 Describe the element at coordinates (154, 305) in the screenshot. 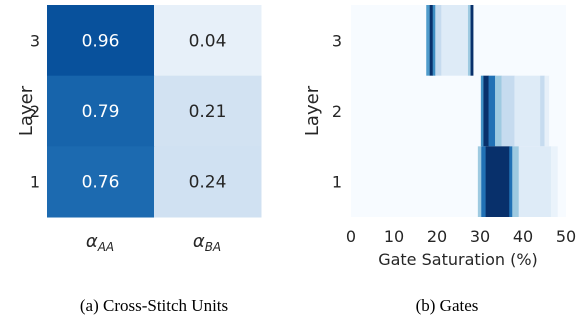

I see `cross-stitch-caption: (a) Cross-Stitch Units` at that location.